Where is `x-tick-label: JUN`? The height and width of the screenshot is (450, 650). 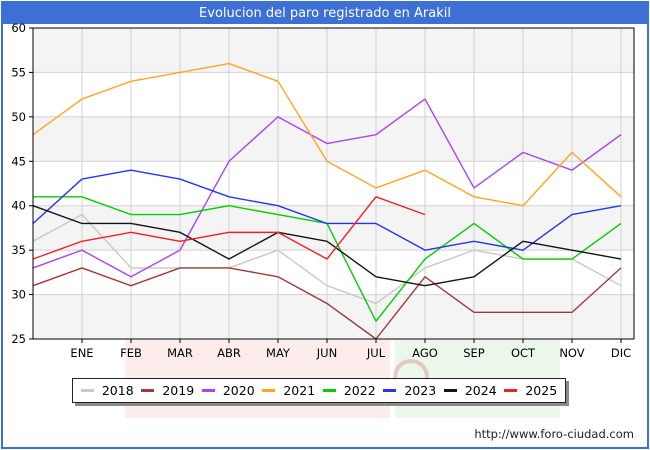 x-tick-label: JUN is located at coordinates (326, 353).